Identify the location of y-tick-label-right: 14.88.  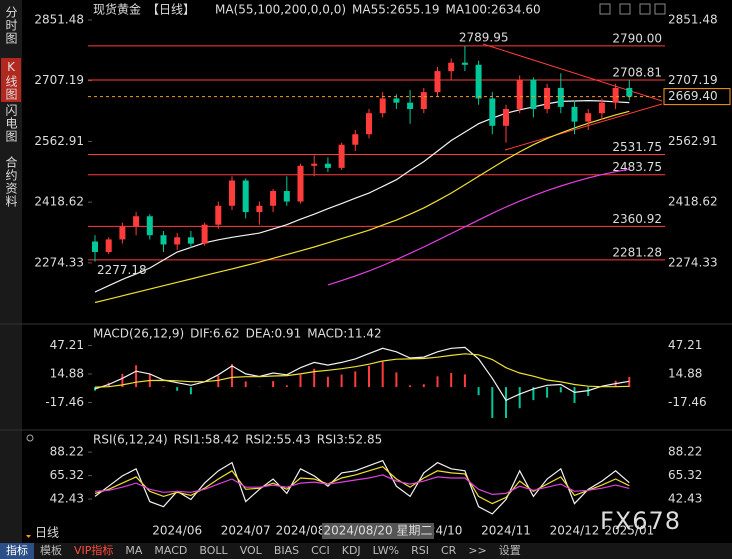
(685, 373).